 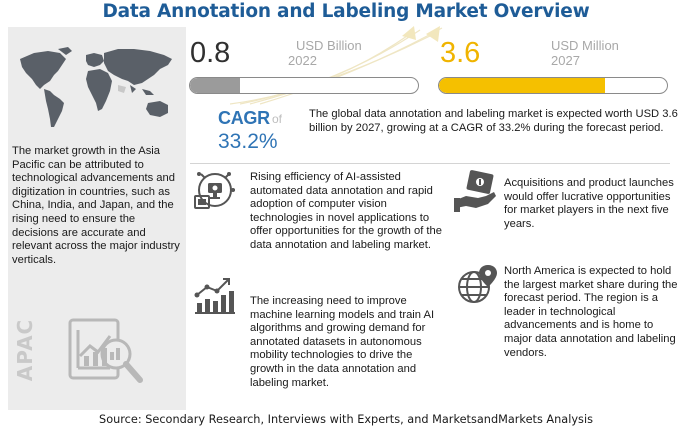 I want to click on cagr-label: CAGR, so click(x=244, y=118).